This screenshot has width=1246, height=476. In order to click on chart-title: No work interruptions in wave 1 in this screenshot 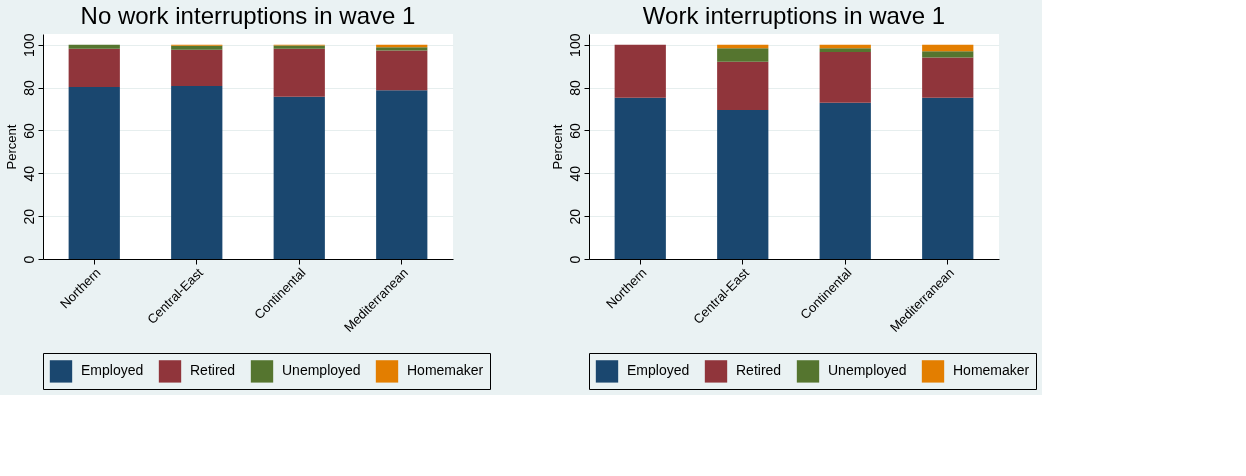, I will do `click(248, 16)`.